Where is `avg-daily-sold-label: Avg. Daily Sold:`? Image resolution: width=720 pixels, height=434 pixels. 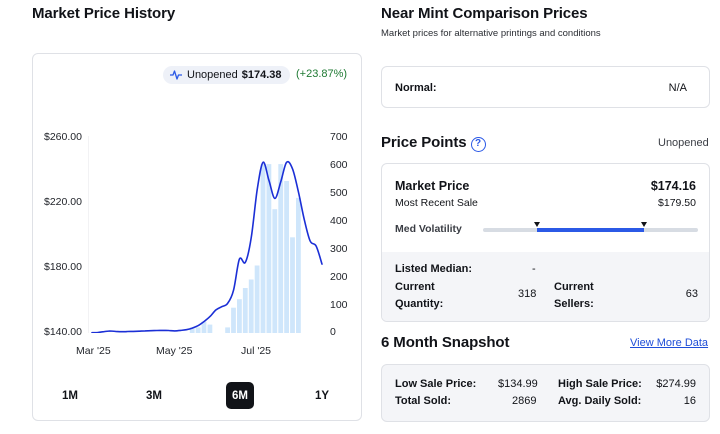
avg-daily-sold-label: Avg. Daily Sold: is located at coordinates (600, 401).